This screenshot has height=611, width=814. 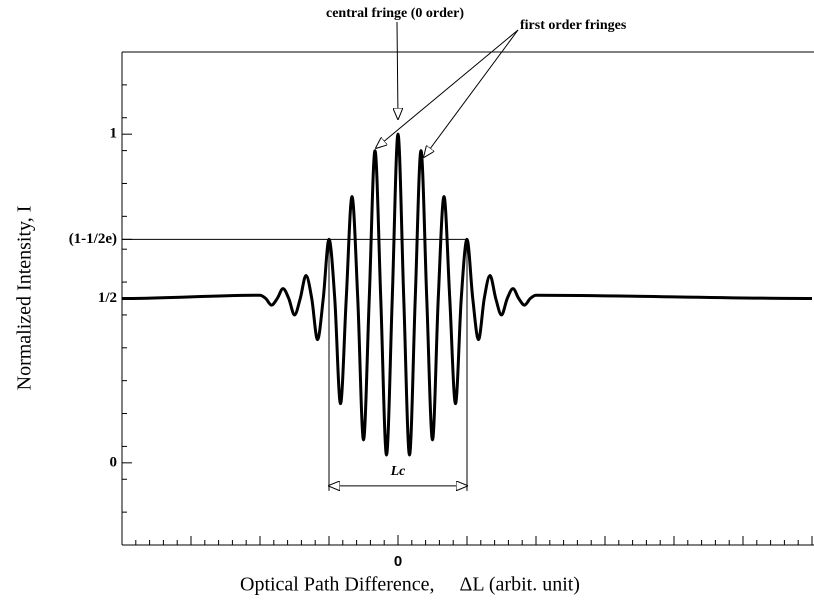 What do you see at coordinates (398, 561) in the screenshot?
I see `x-tick-label: 0` at bounding box center [398, 561].